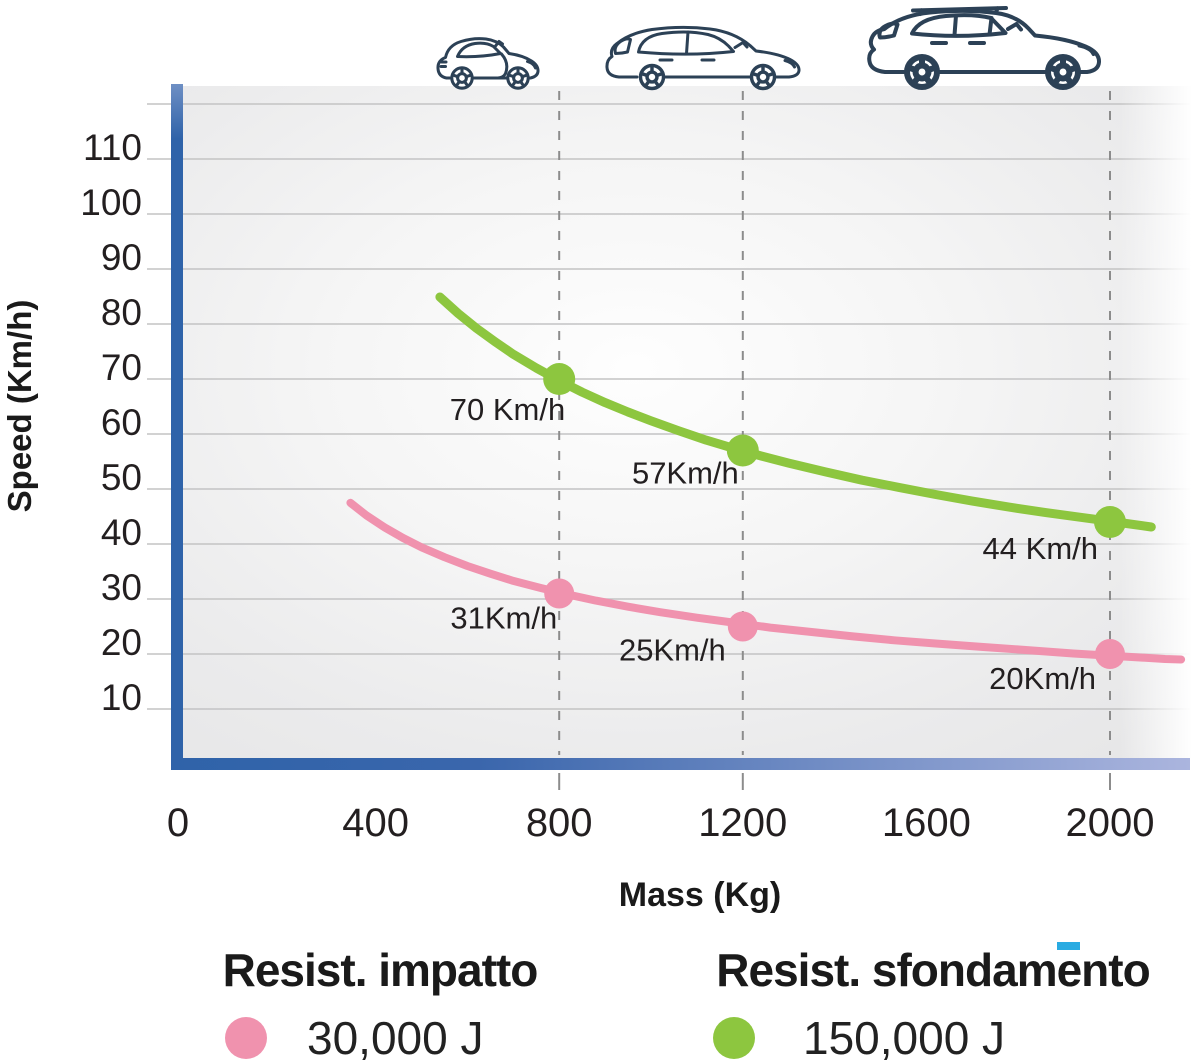 The image size is (1200, 1063). What do you see at coordinates (121, 422) in the screenshot?
I see `y-tick-label: 60` at bounding box center [121, 422].